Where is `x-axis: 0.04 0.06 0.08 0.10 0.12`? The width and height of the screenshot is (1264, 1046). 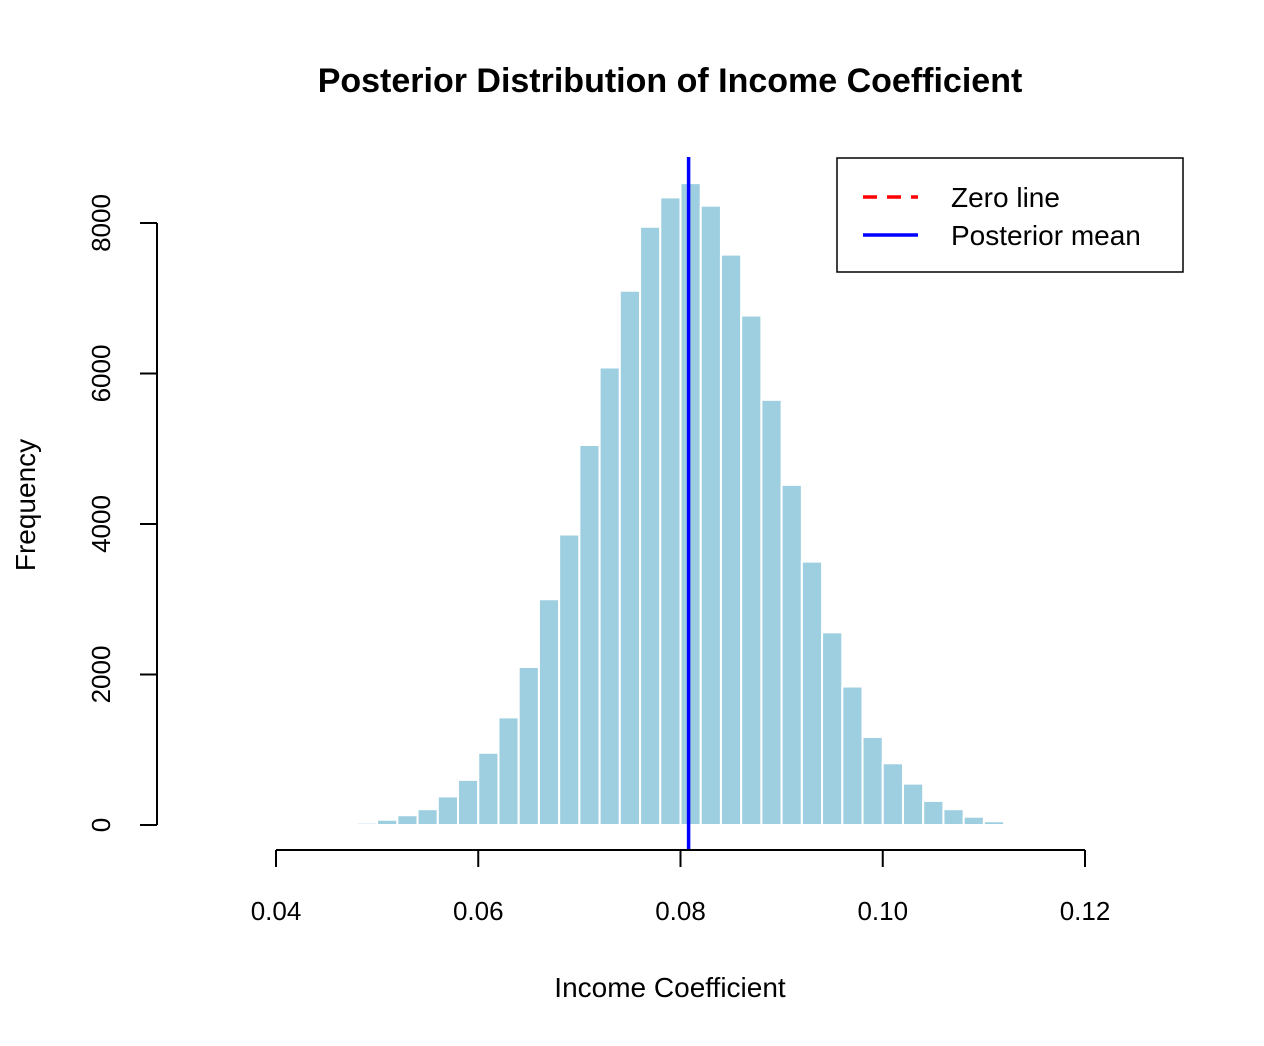
x-axis: 0.04 0.06 0.08 0.10 0.12 is located at coordinates (681, 887).